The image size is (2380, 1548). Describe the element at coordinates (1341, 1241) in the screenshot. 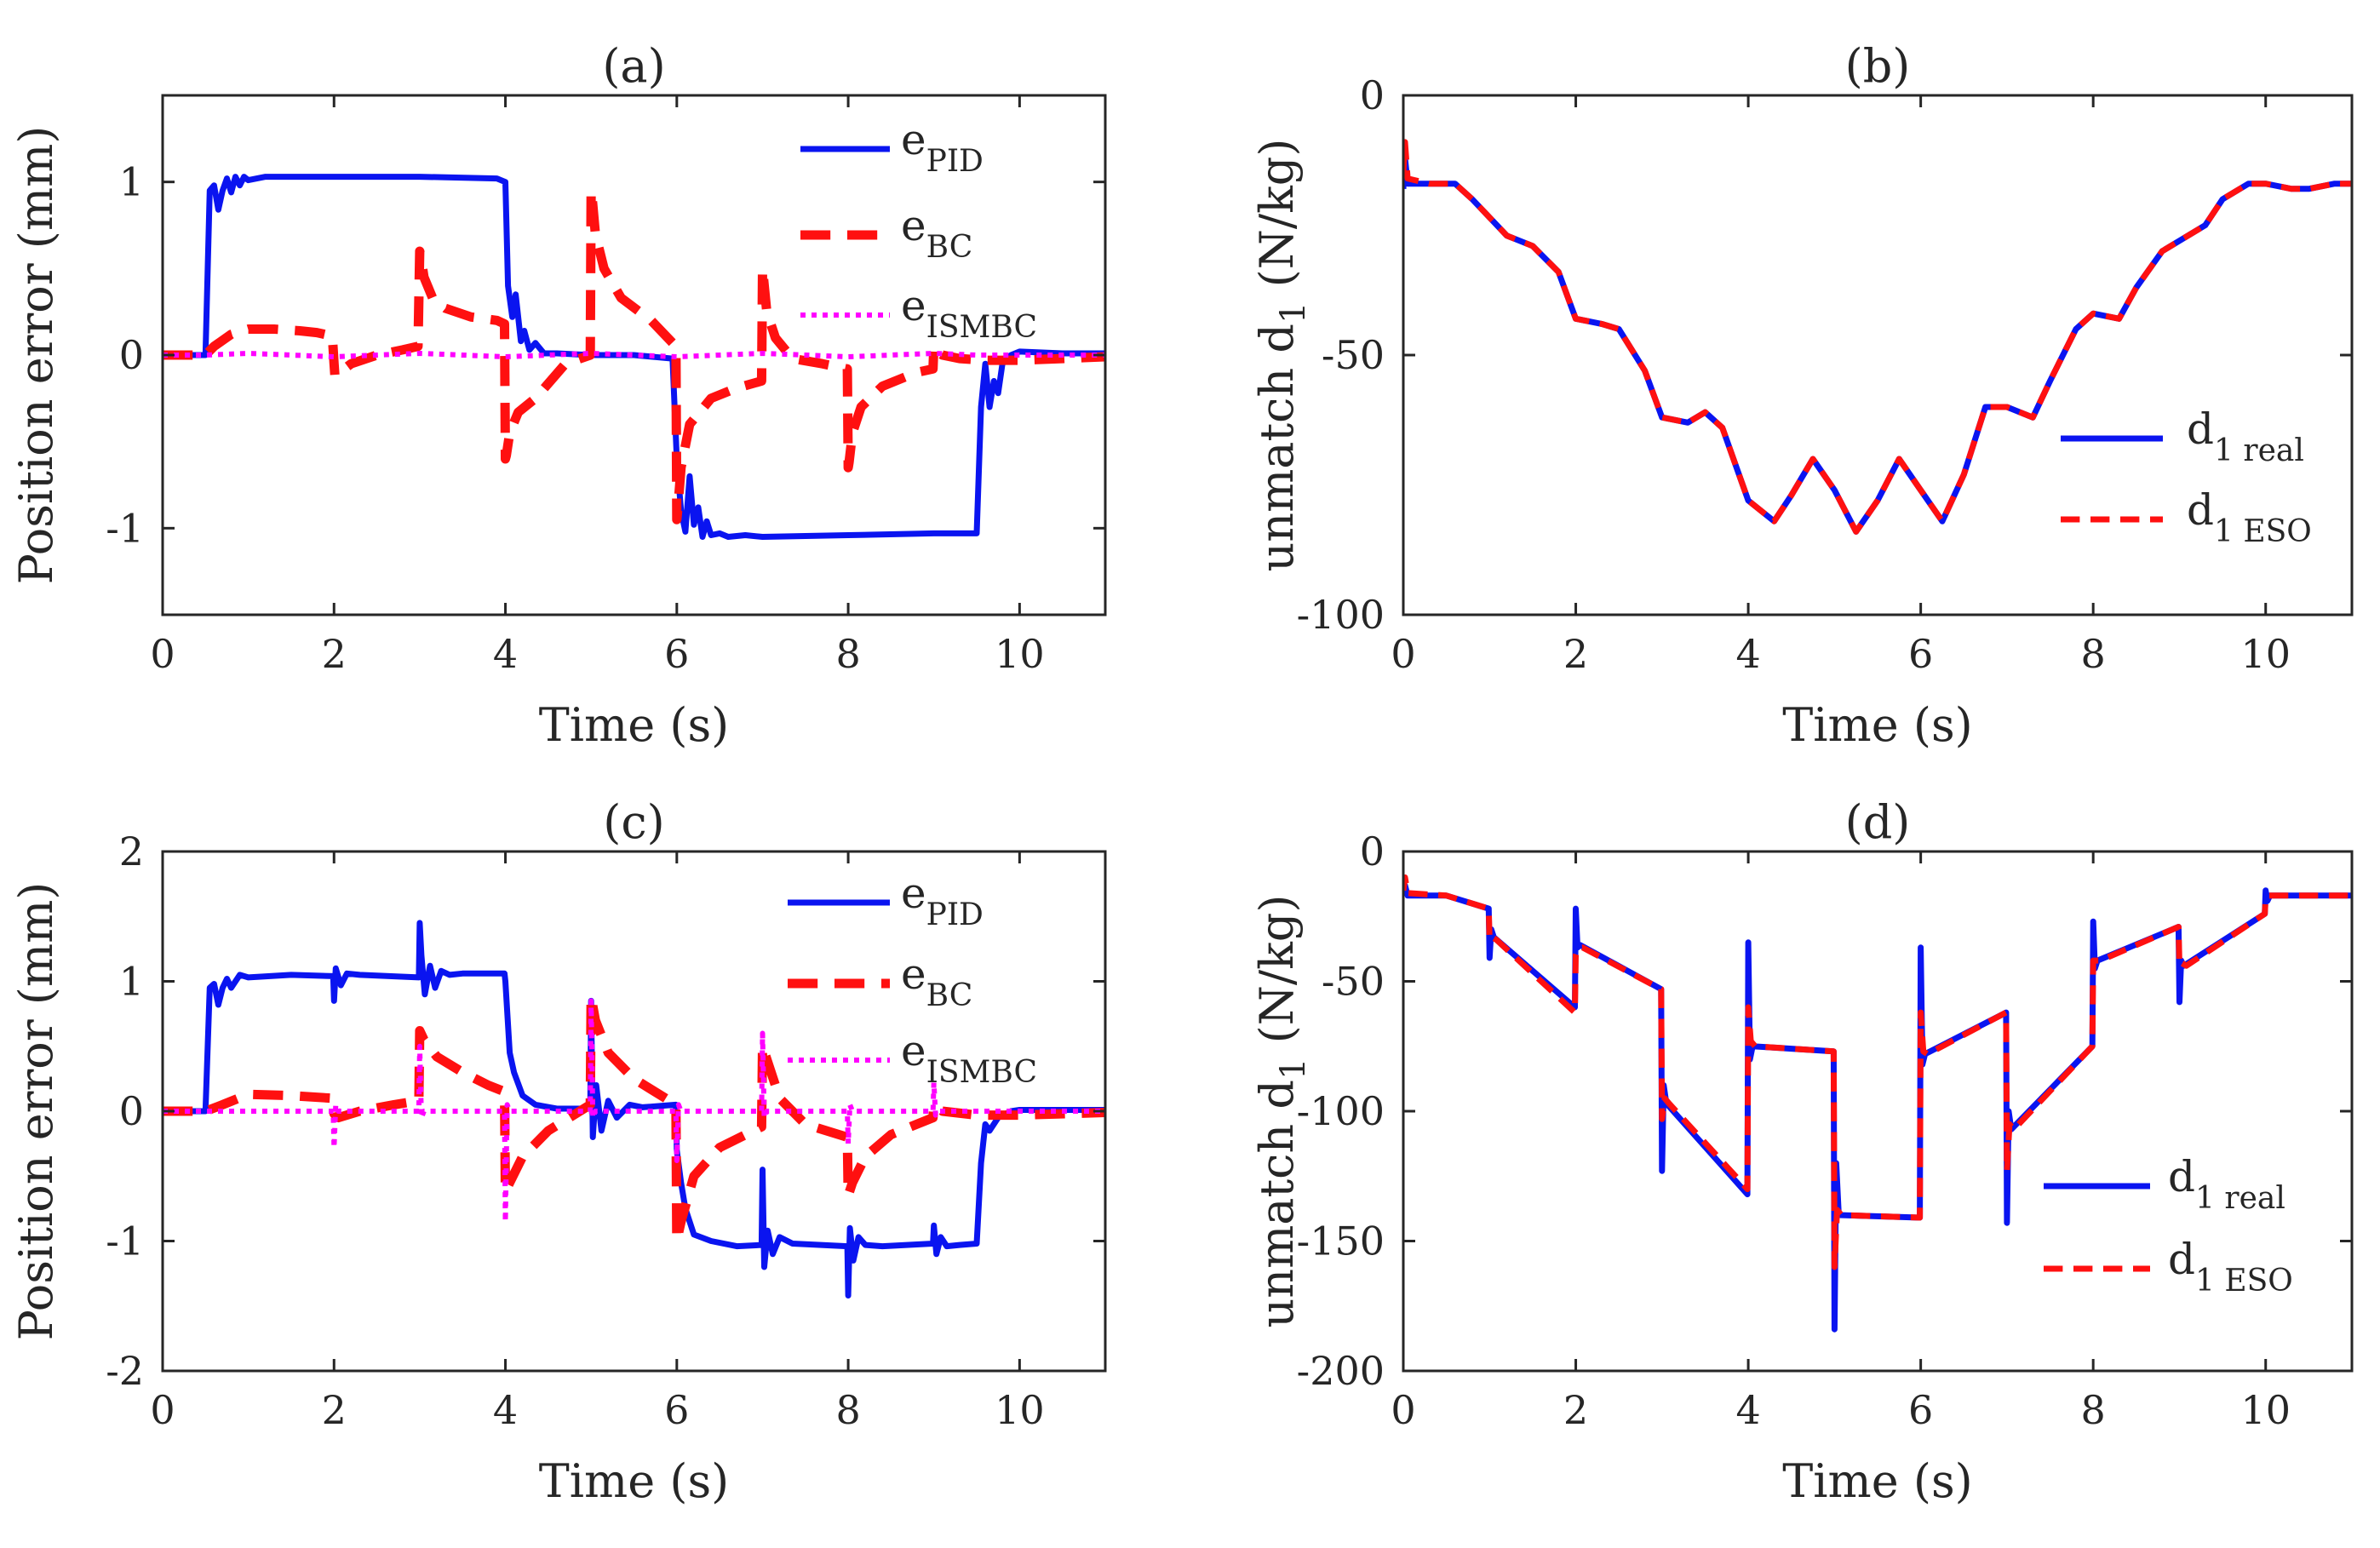

I see `y-tick-label: -150` at that location.